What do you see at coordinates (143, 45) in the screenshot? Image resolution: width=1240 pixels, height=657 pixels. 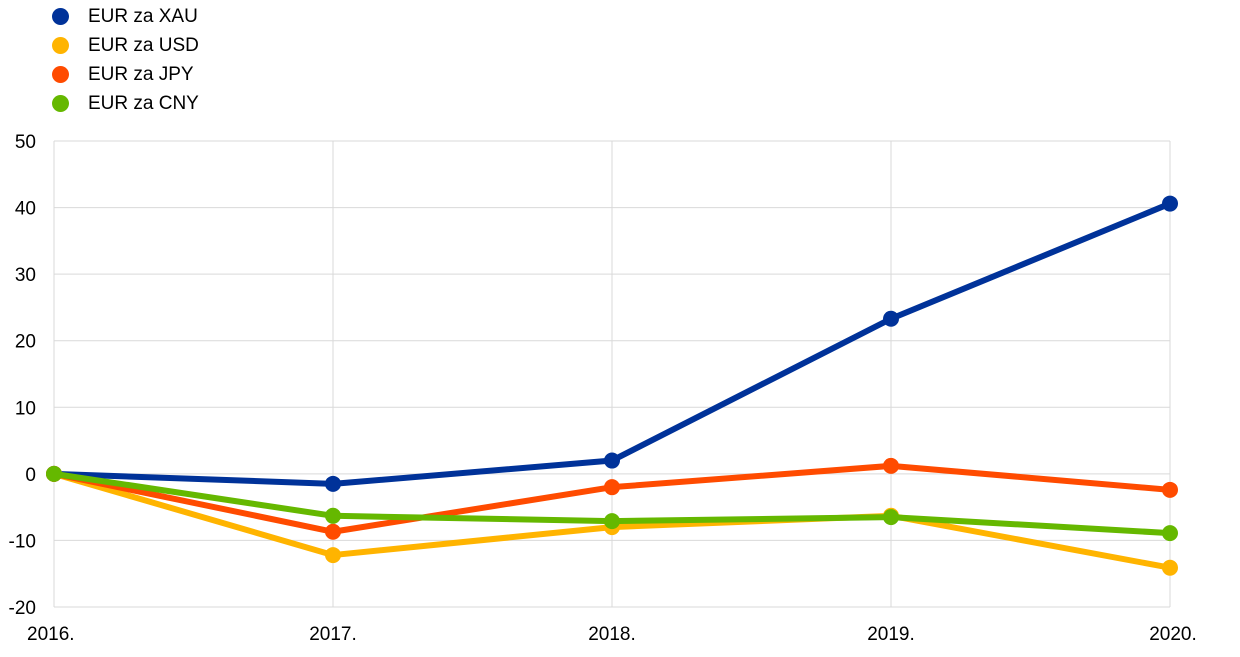 I see `legend-label: EUR za USD` at bounding box center [143, 45].